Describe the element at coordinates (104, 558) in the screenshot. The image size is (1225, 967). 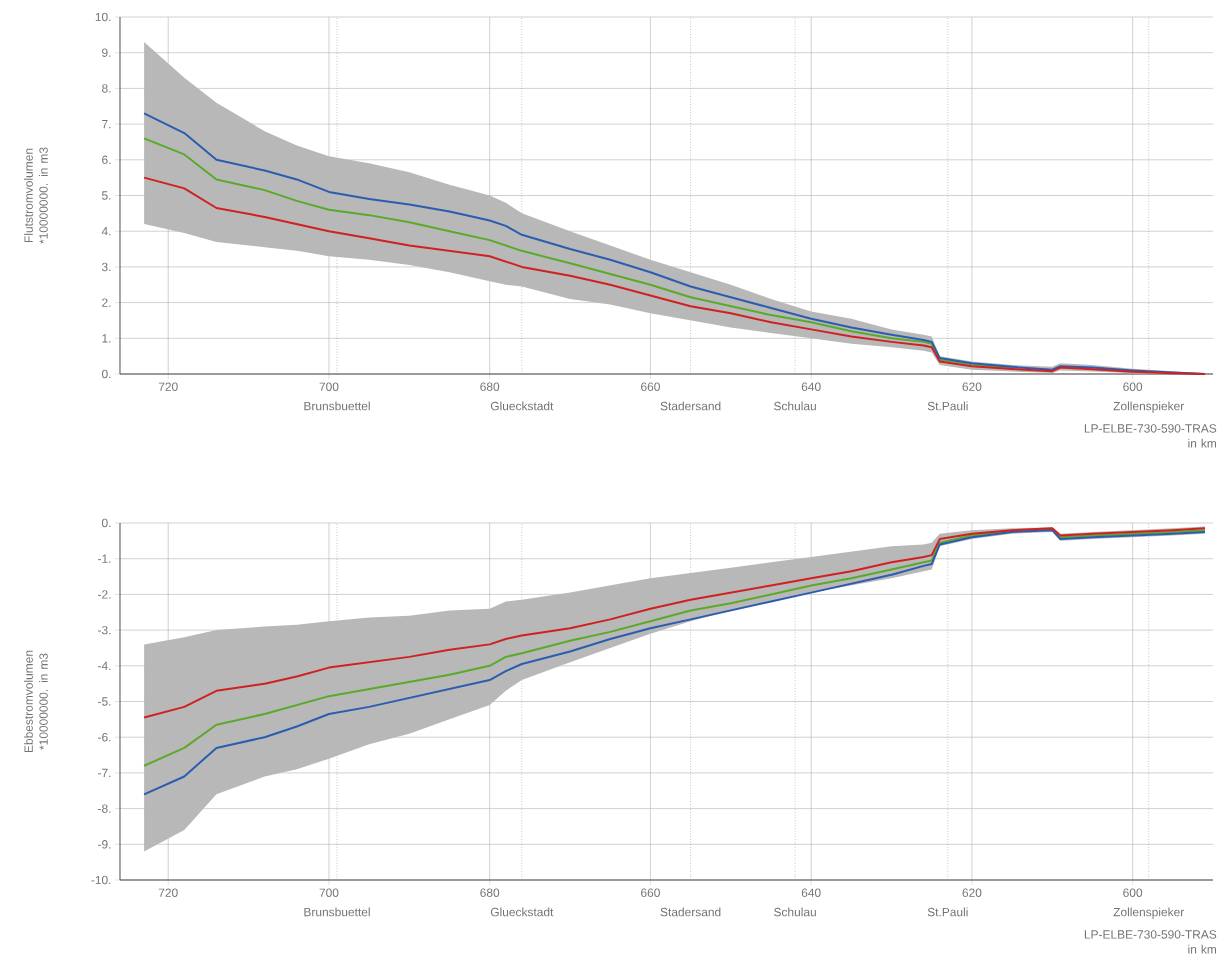
I see `y-tick-label: -1.` at that location.